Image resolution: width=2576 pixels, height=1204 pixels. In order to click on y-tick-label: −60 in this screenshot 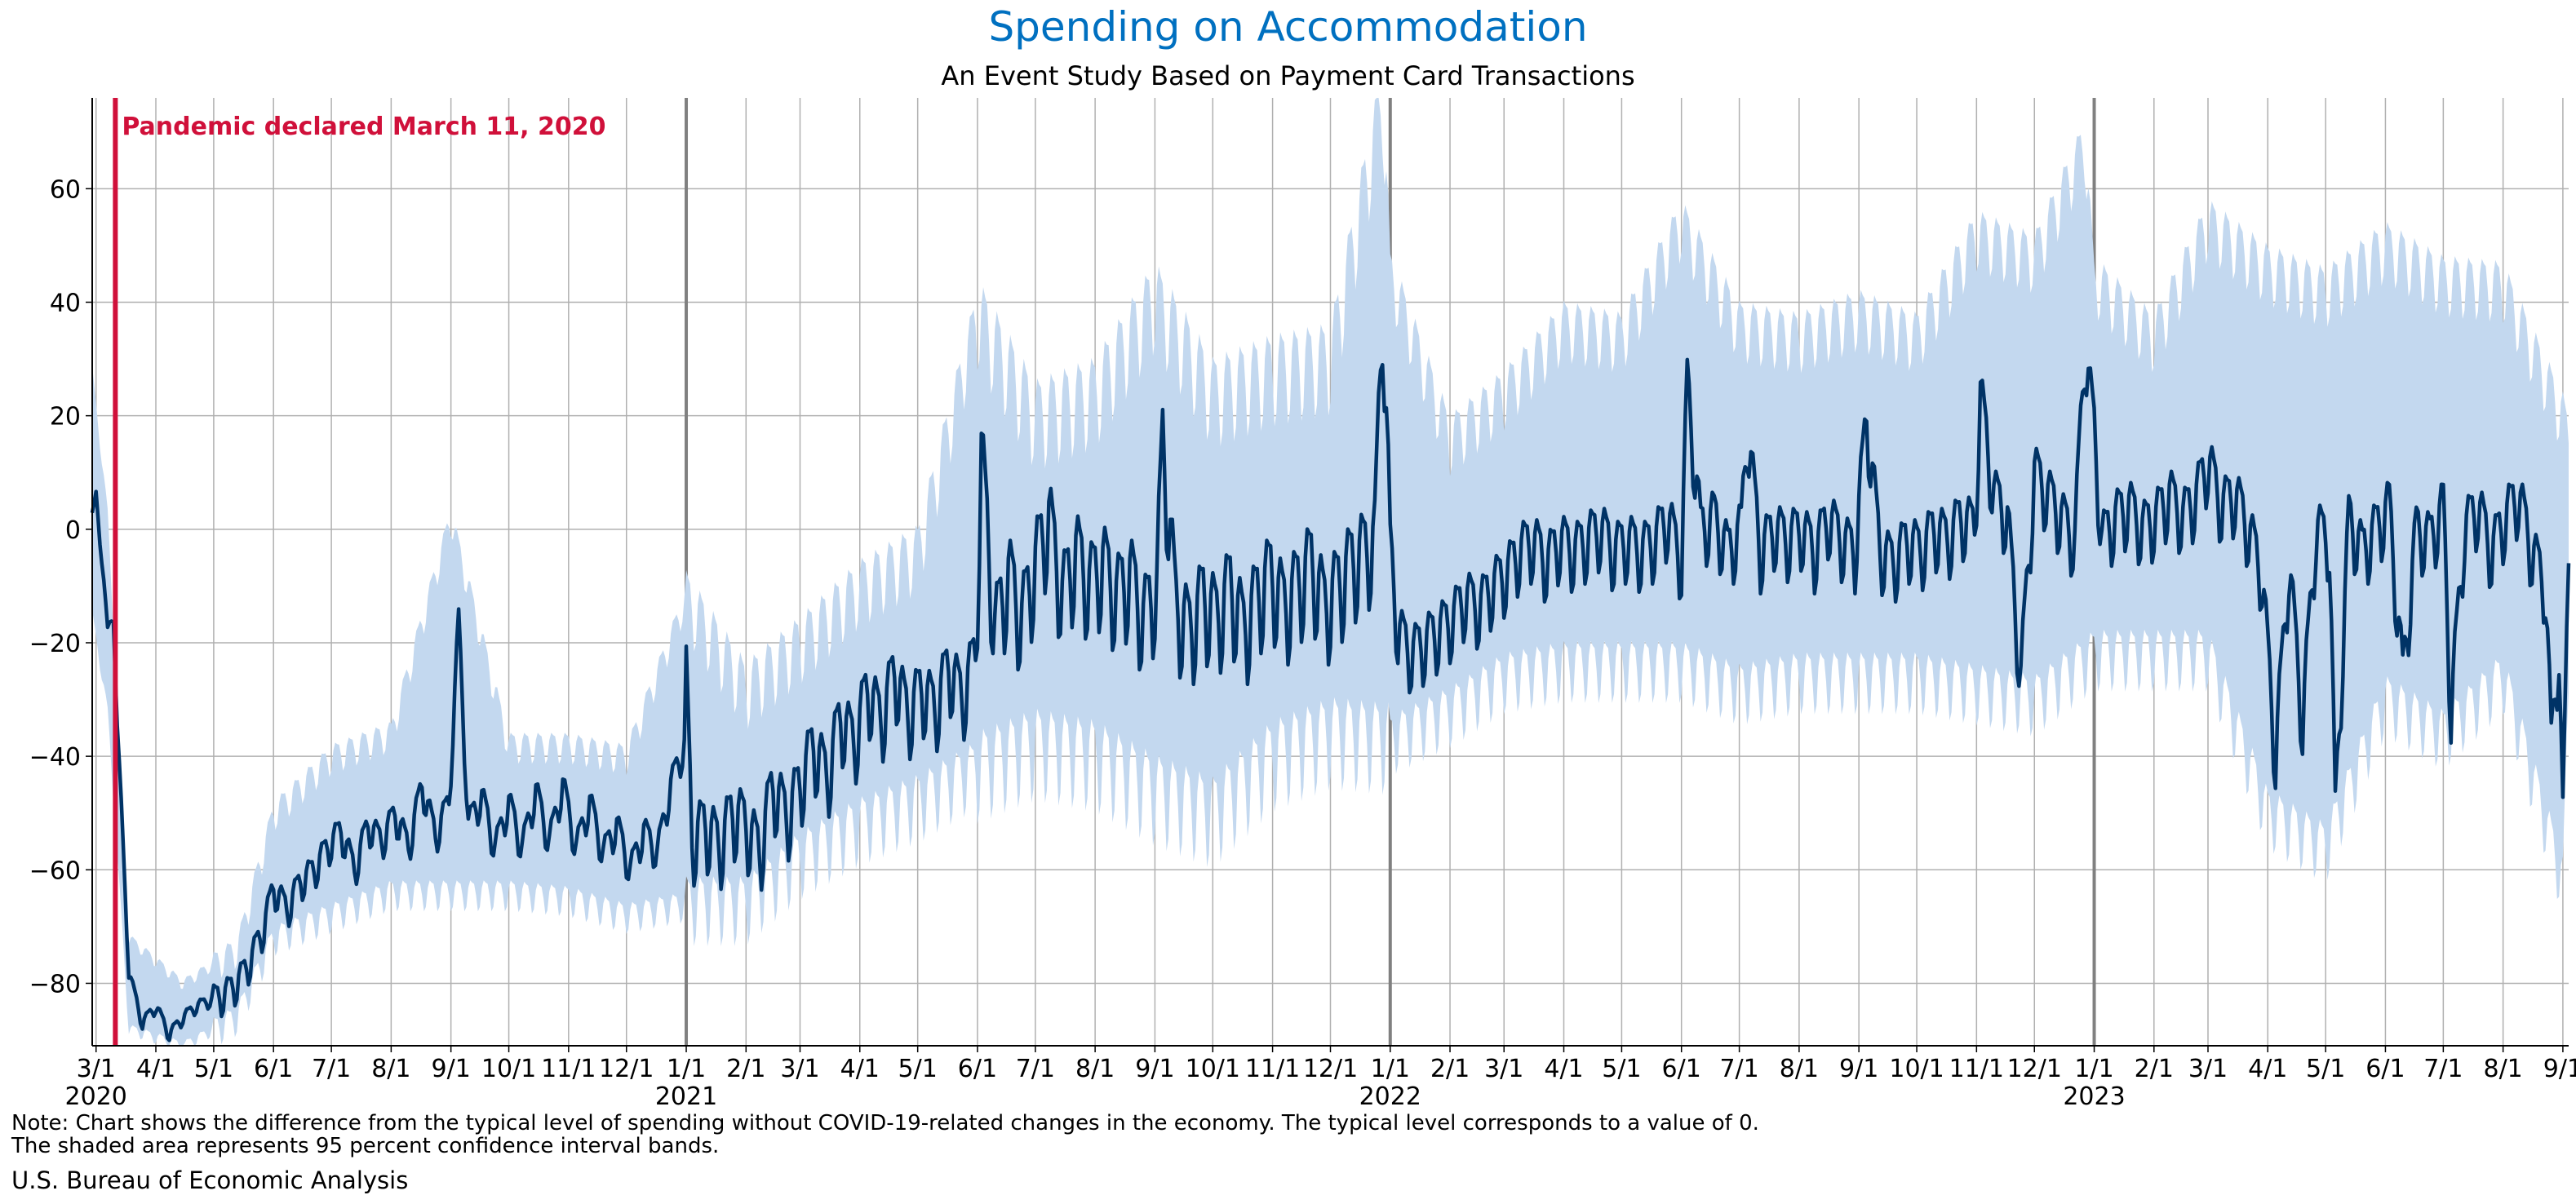, I will do `click(55, 871)`.